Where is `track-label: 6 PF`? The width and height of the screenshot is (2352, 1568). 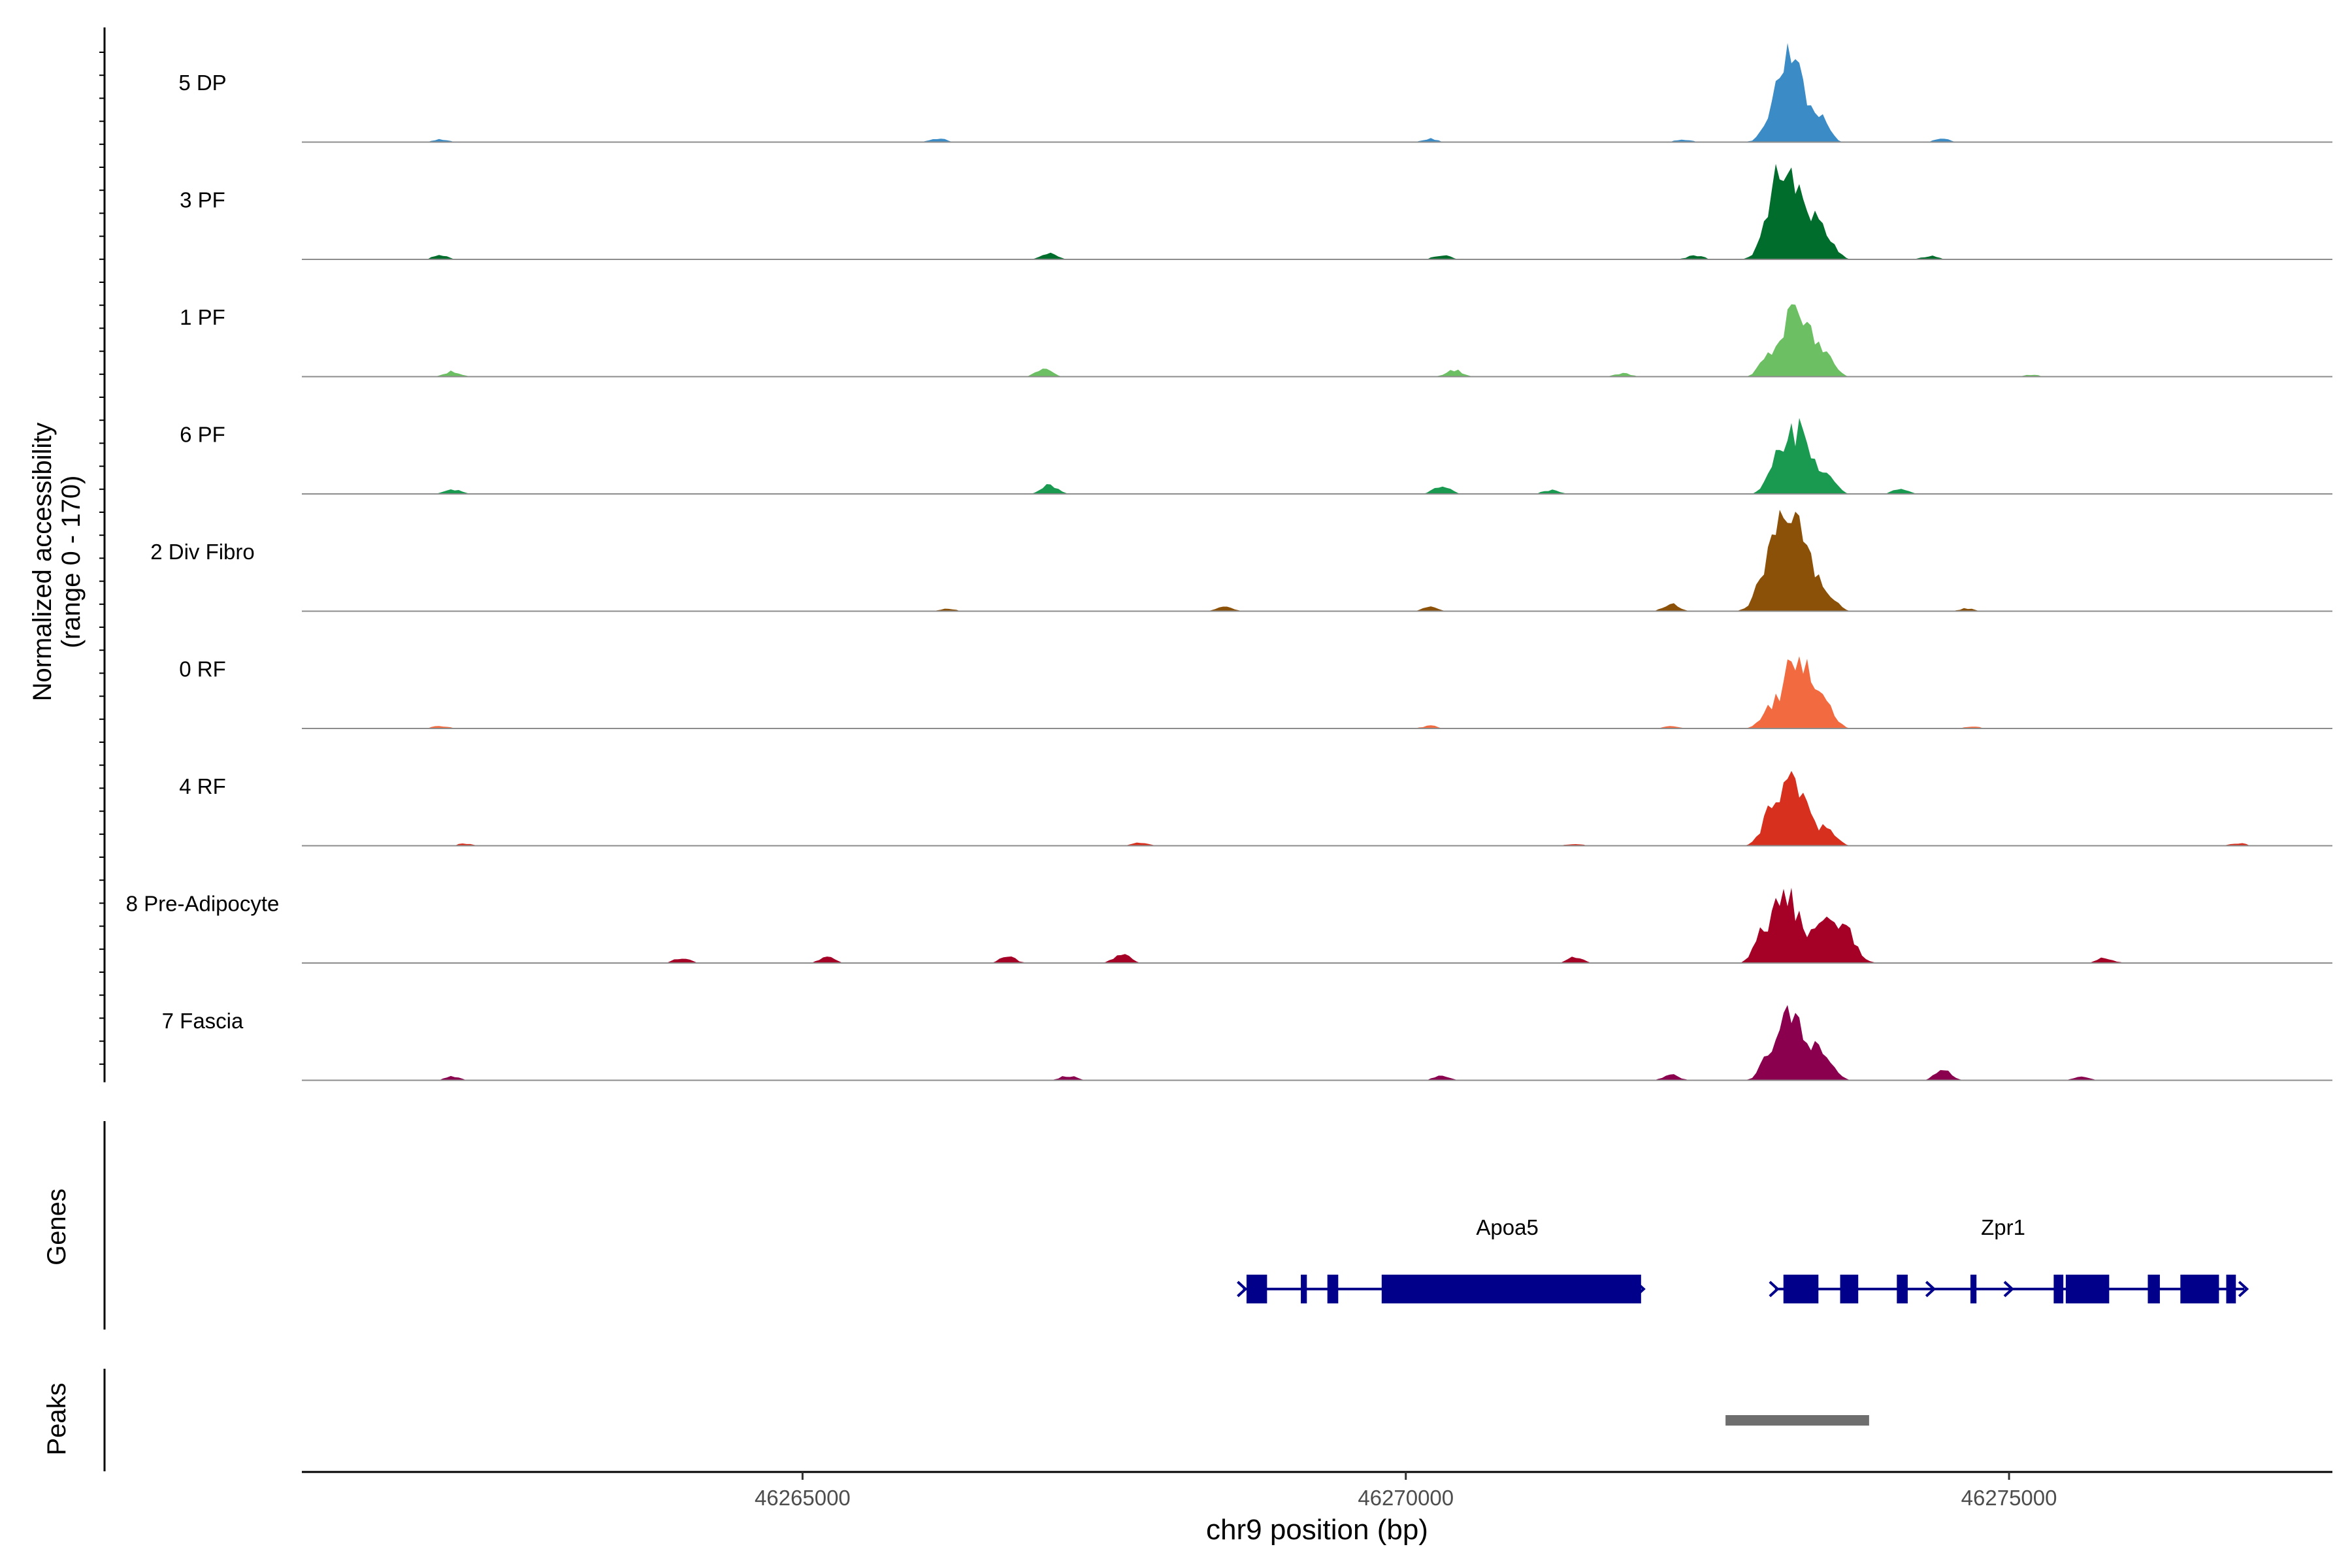
track-label: 6 PF is located at coordinates (202, 435).